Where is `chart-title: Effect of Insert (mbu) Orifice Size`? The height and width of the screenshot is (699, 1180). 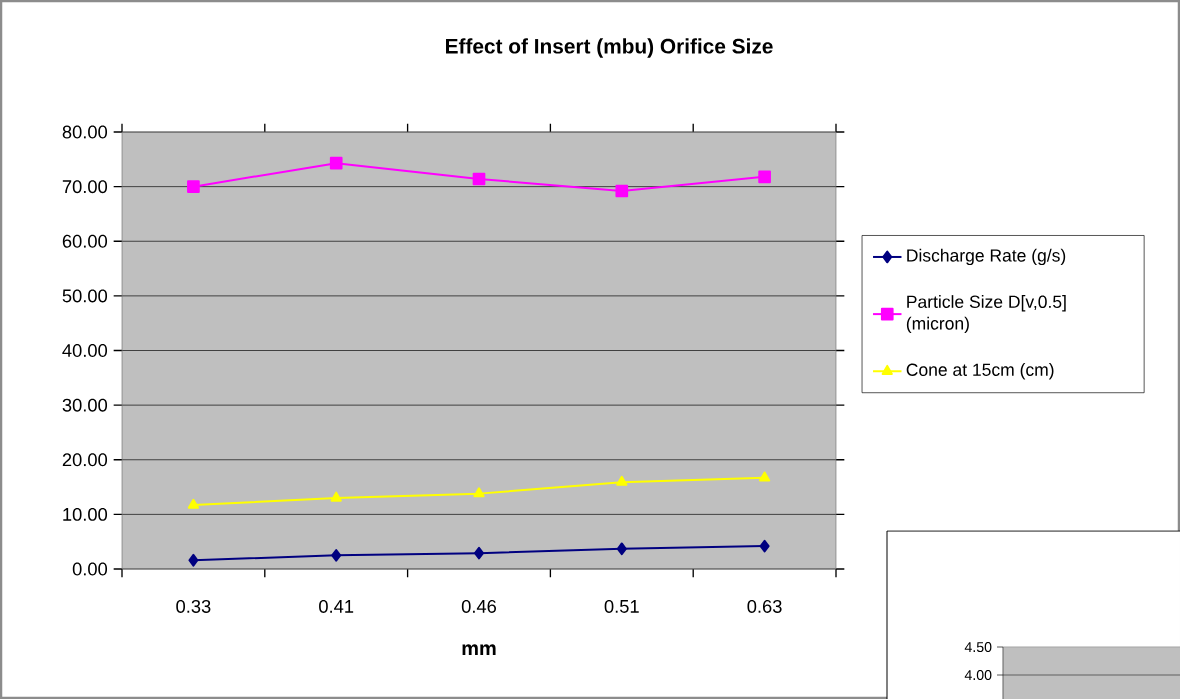
chart-title: Effect of Insert (mbu) Orifice Size is located at coordinates (609, 48).